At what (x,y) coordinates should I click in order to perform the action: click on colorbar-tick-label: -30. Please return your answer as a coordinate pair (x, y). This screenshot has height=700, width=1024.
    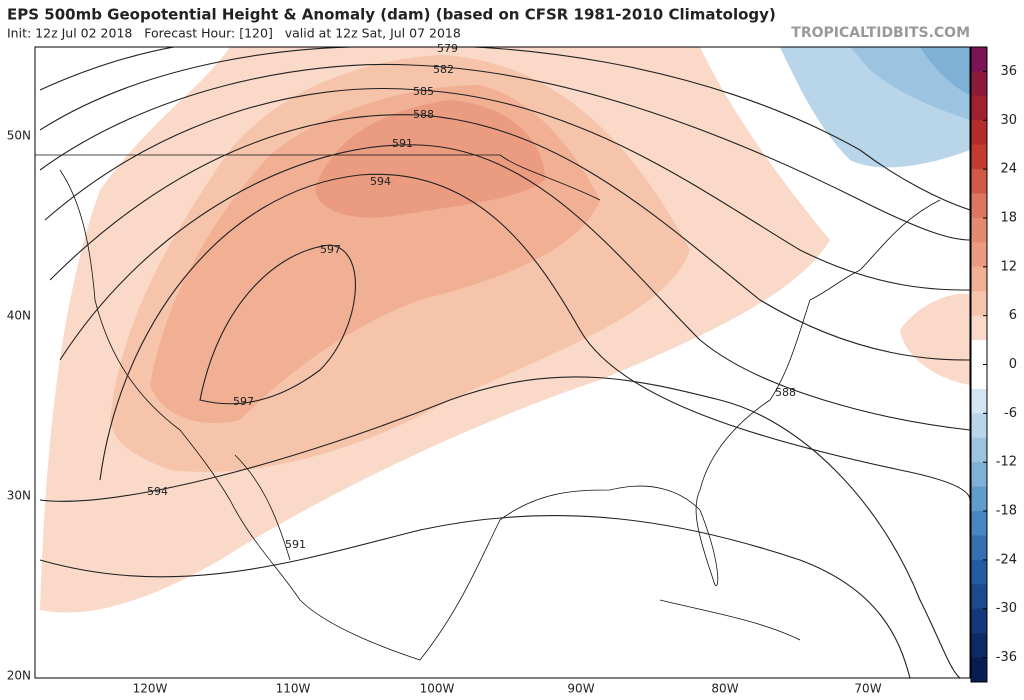
    Looking at the image, I should click on (1006, 608).